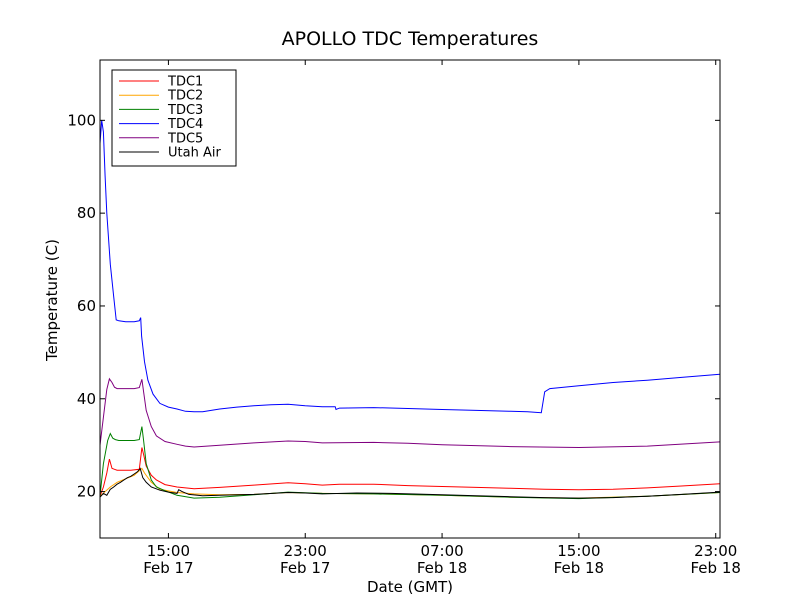 The width and height of the screenshot is (800, 600). What do you see at coordinates (185, 138) in the screenshot?
I see `legend-label-tdc5: TDC5` at bounding box center [185, 138].